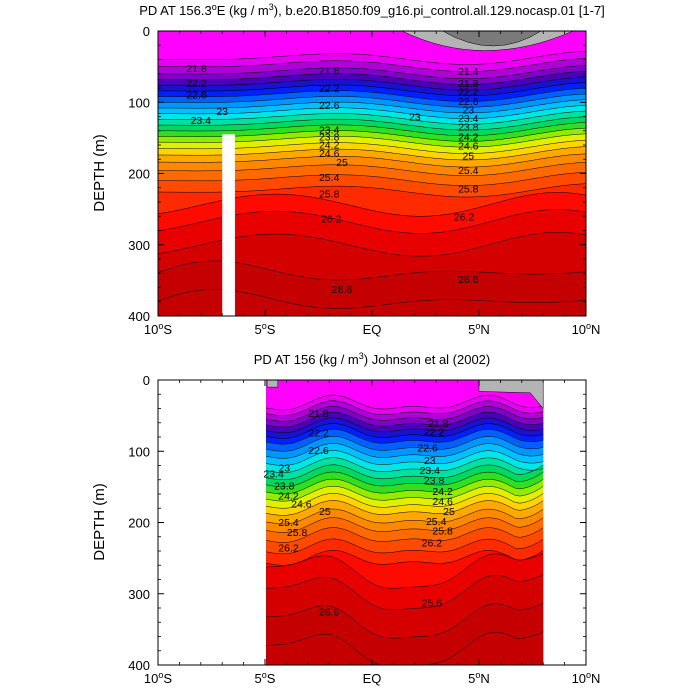  I want to click on low-density-region, so click(511, 395).